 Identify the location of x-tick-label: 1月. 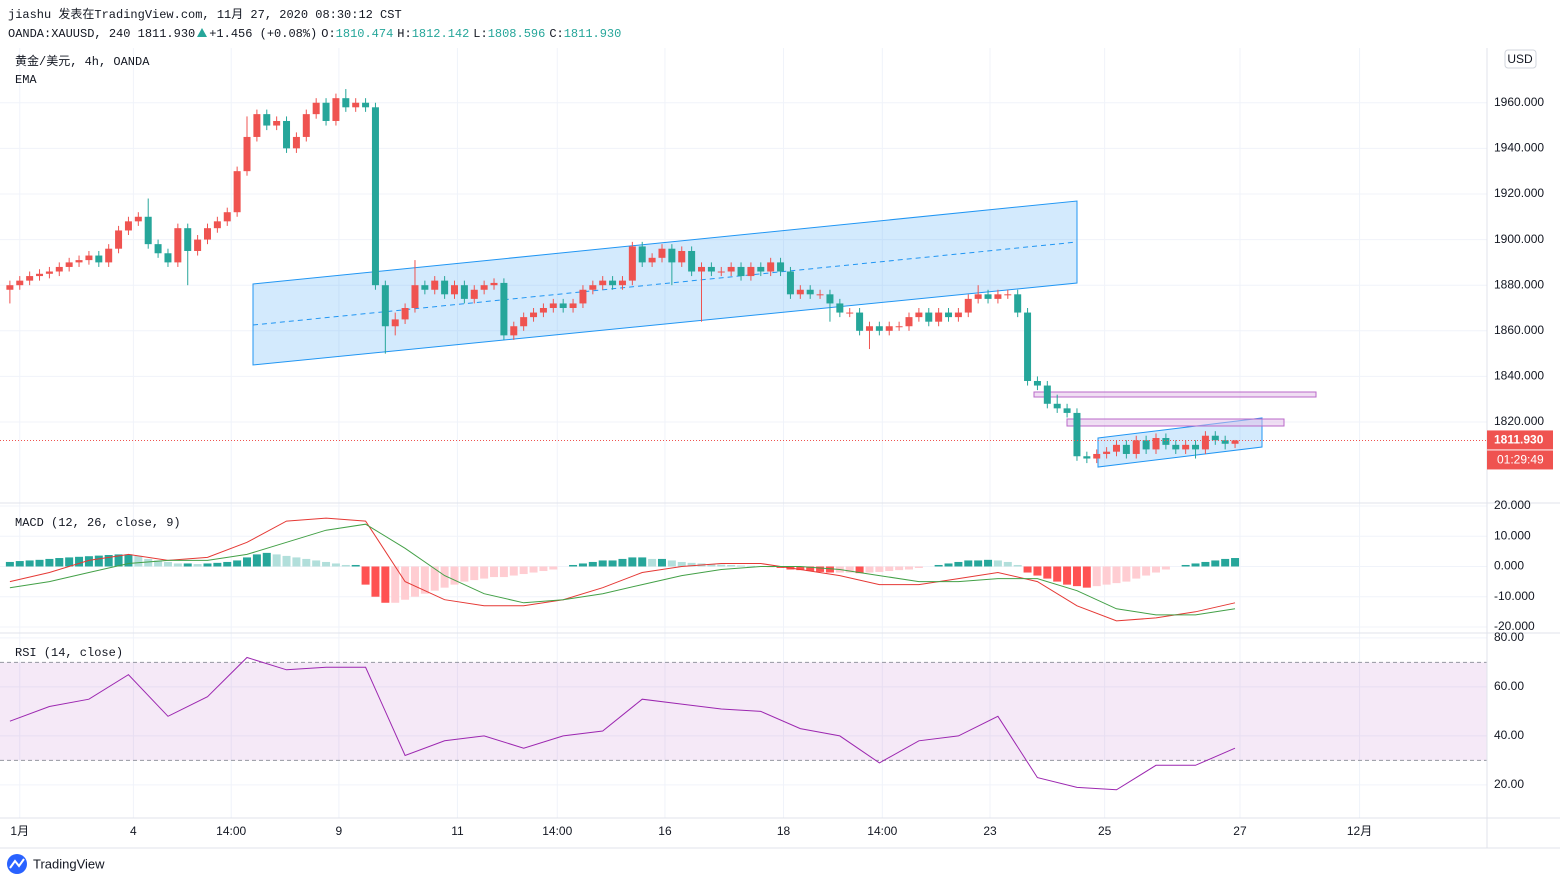
(19, 831).